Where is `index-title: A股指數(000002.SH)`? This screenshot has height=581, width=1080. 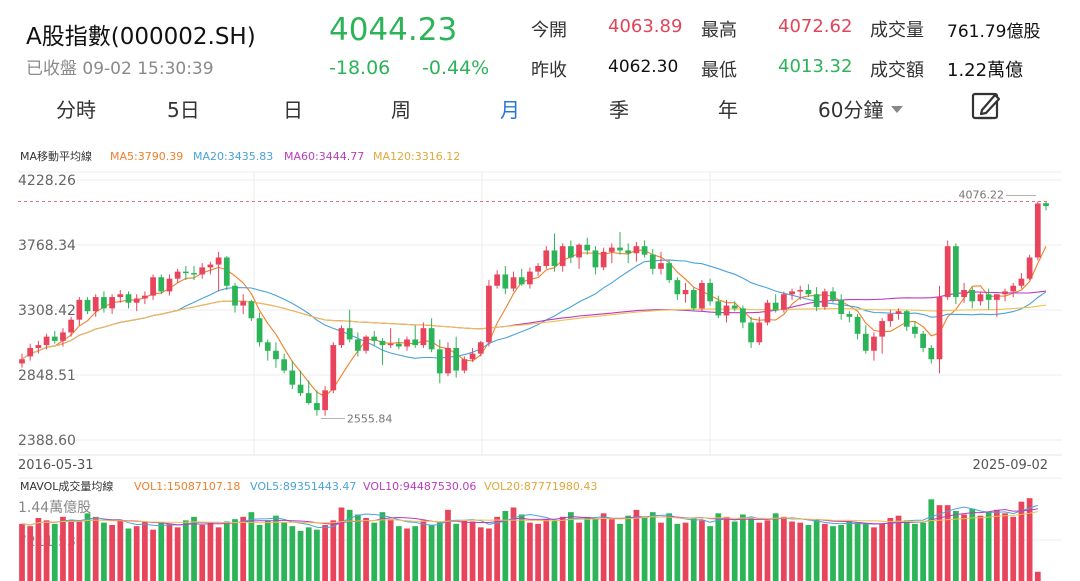
index-title: A股指數(000002.SH) is located at coordinates (141, 37).